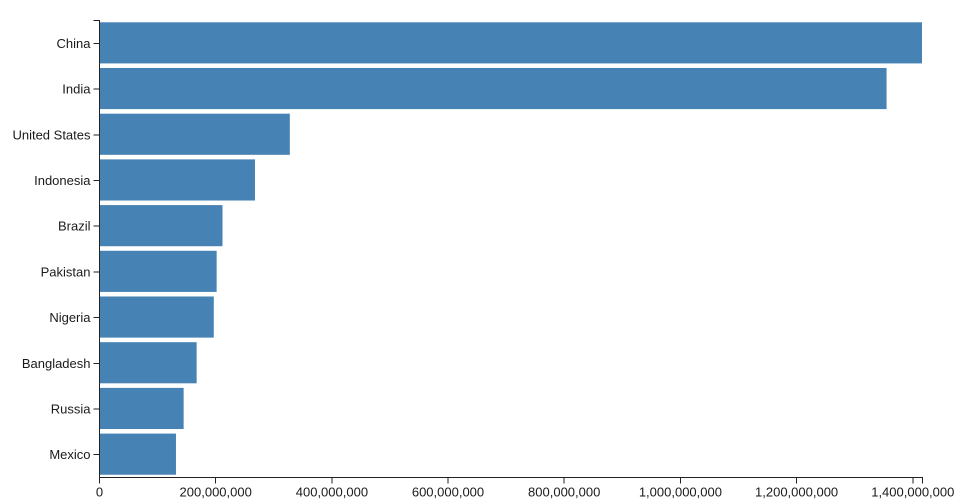  What do you see at coordinates (195, 134) in the screenshot?
I see `bar-united-states` at bounding box center [195, 134].